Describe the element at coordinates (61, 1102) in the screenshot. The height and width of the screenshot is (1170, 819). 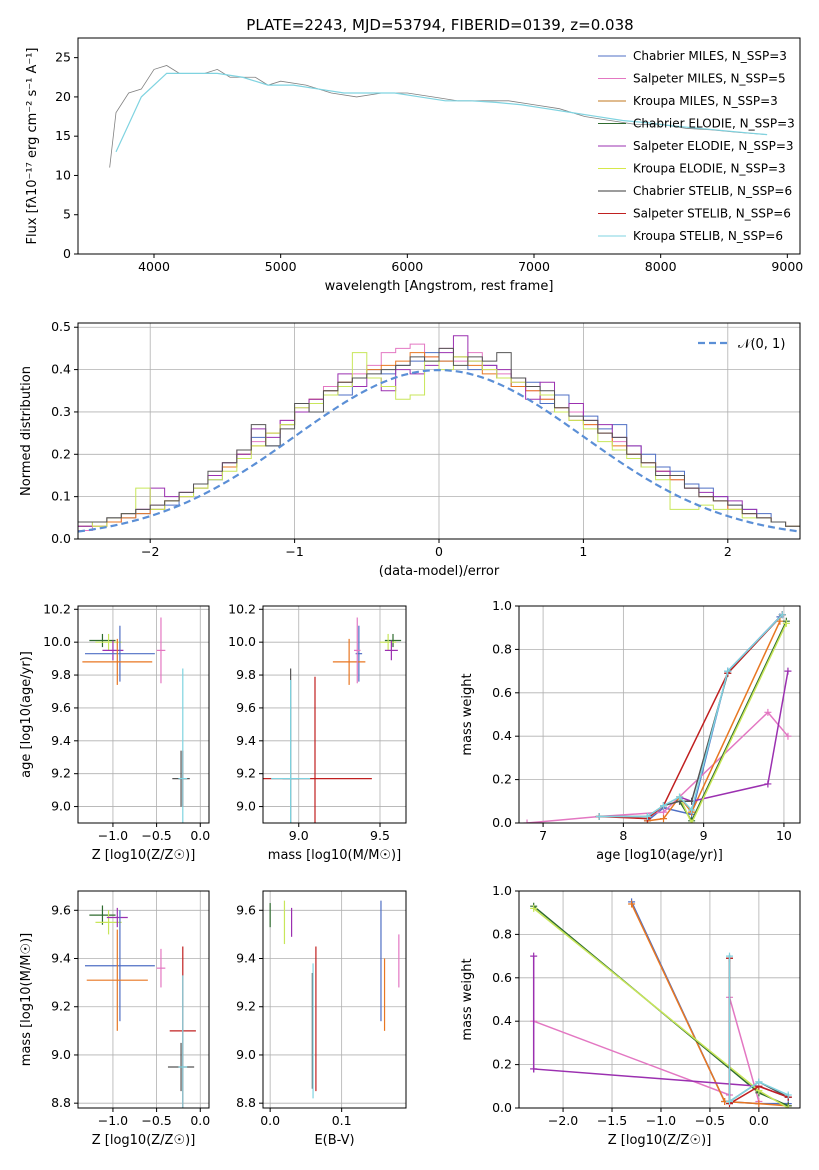
I see `y-tick-label: 8.8` at that location.